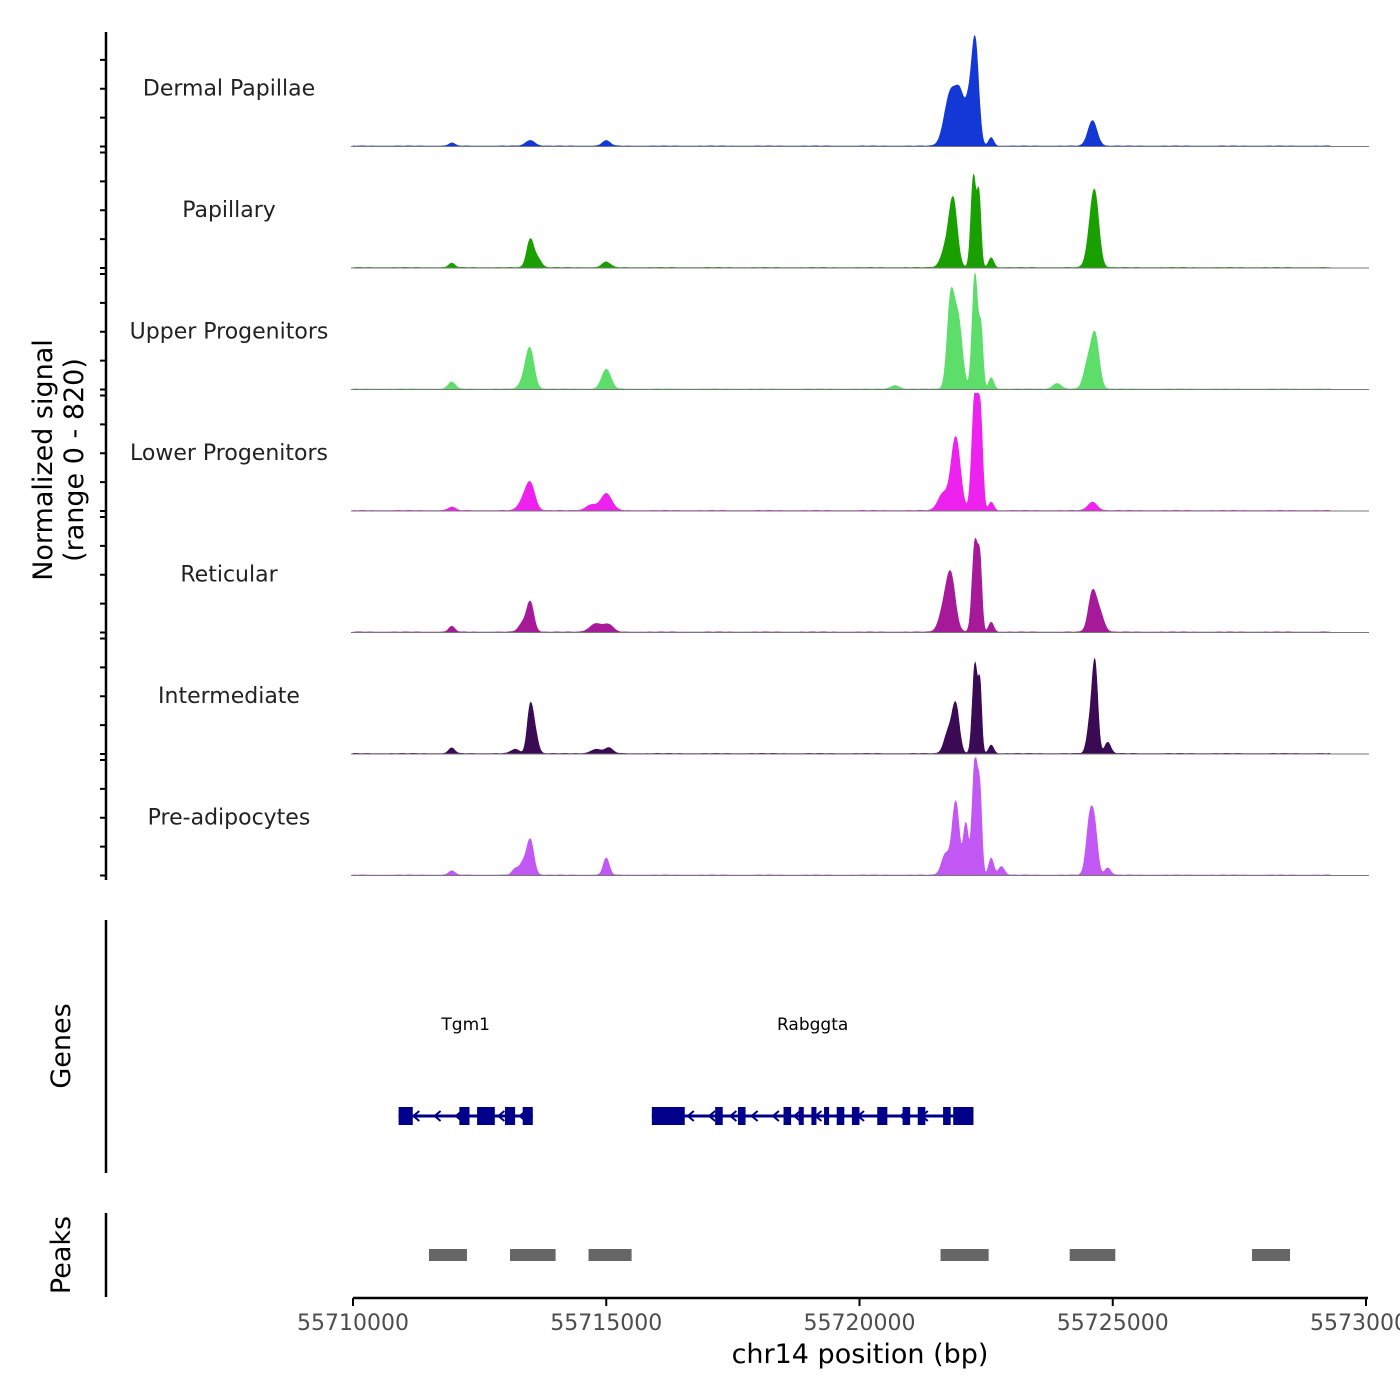  Describe the element at coordinates (229, 88) in the screenshot. I see `track-label-dermal-papillae: Dermal Papillae` at that location.